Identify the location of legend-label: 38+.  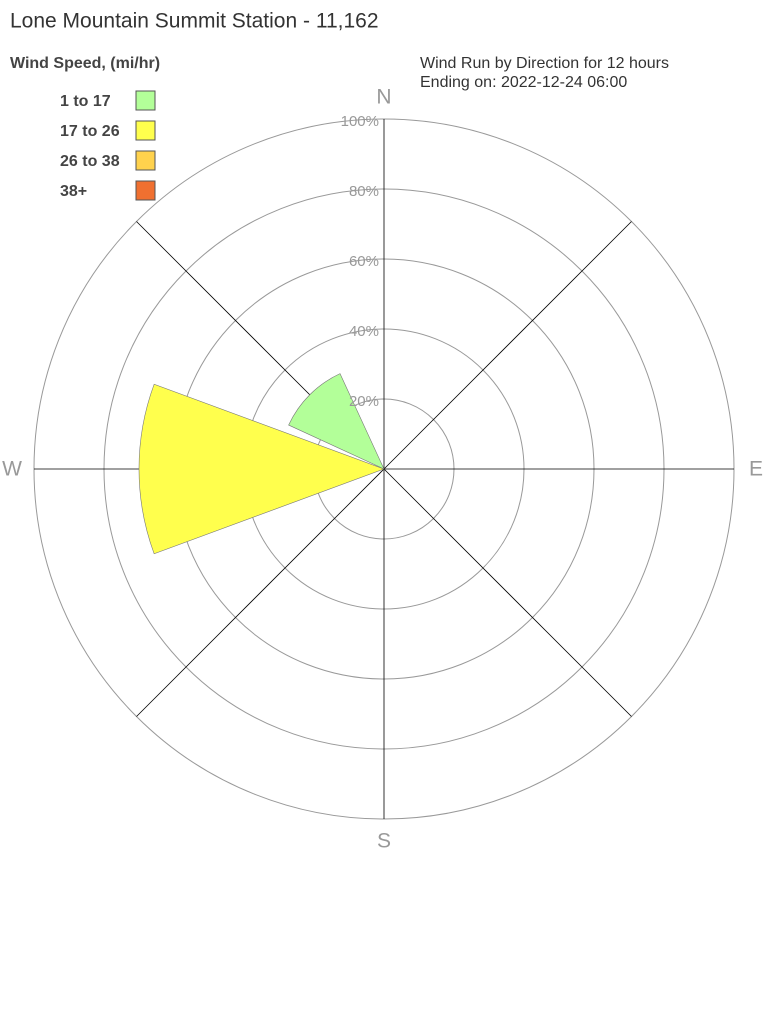
(73, 191).